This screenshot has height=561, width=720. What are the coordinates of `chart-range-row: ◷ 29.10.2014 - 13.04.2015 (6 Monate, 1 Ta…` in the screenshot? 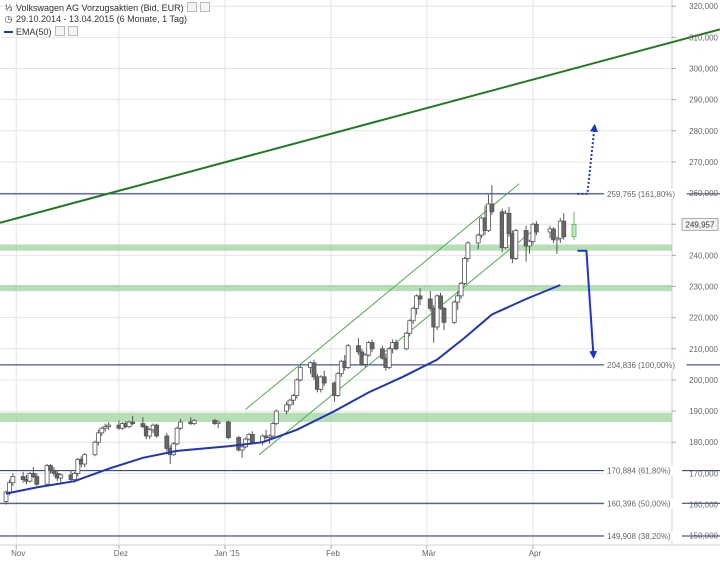 It's located at (95, 19).